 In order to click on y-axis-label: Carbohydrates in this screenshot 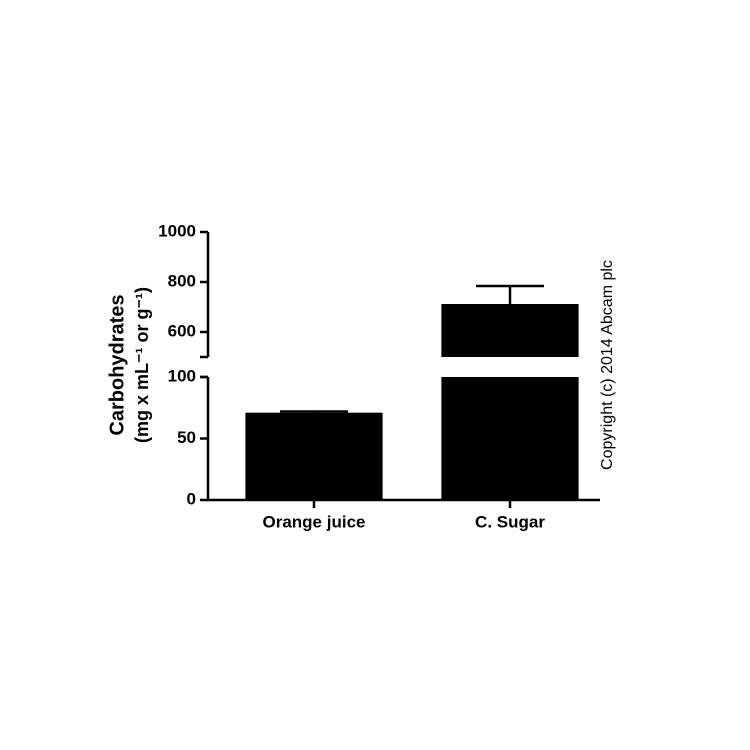, I will do `click(117, 364)`.